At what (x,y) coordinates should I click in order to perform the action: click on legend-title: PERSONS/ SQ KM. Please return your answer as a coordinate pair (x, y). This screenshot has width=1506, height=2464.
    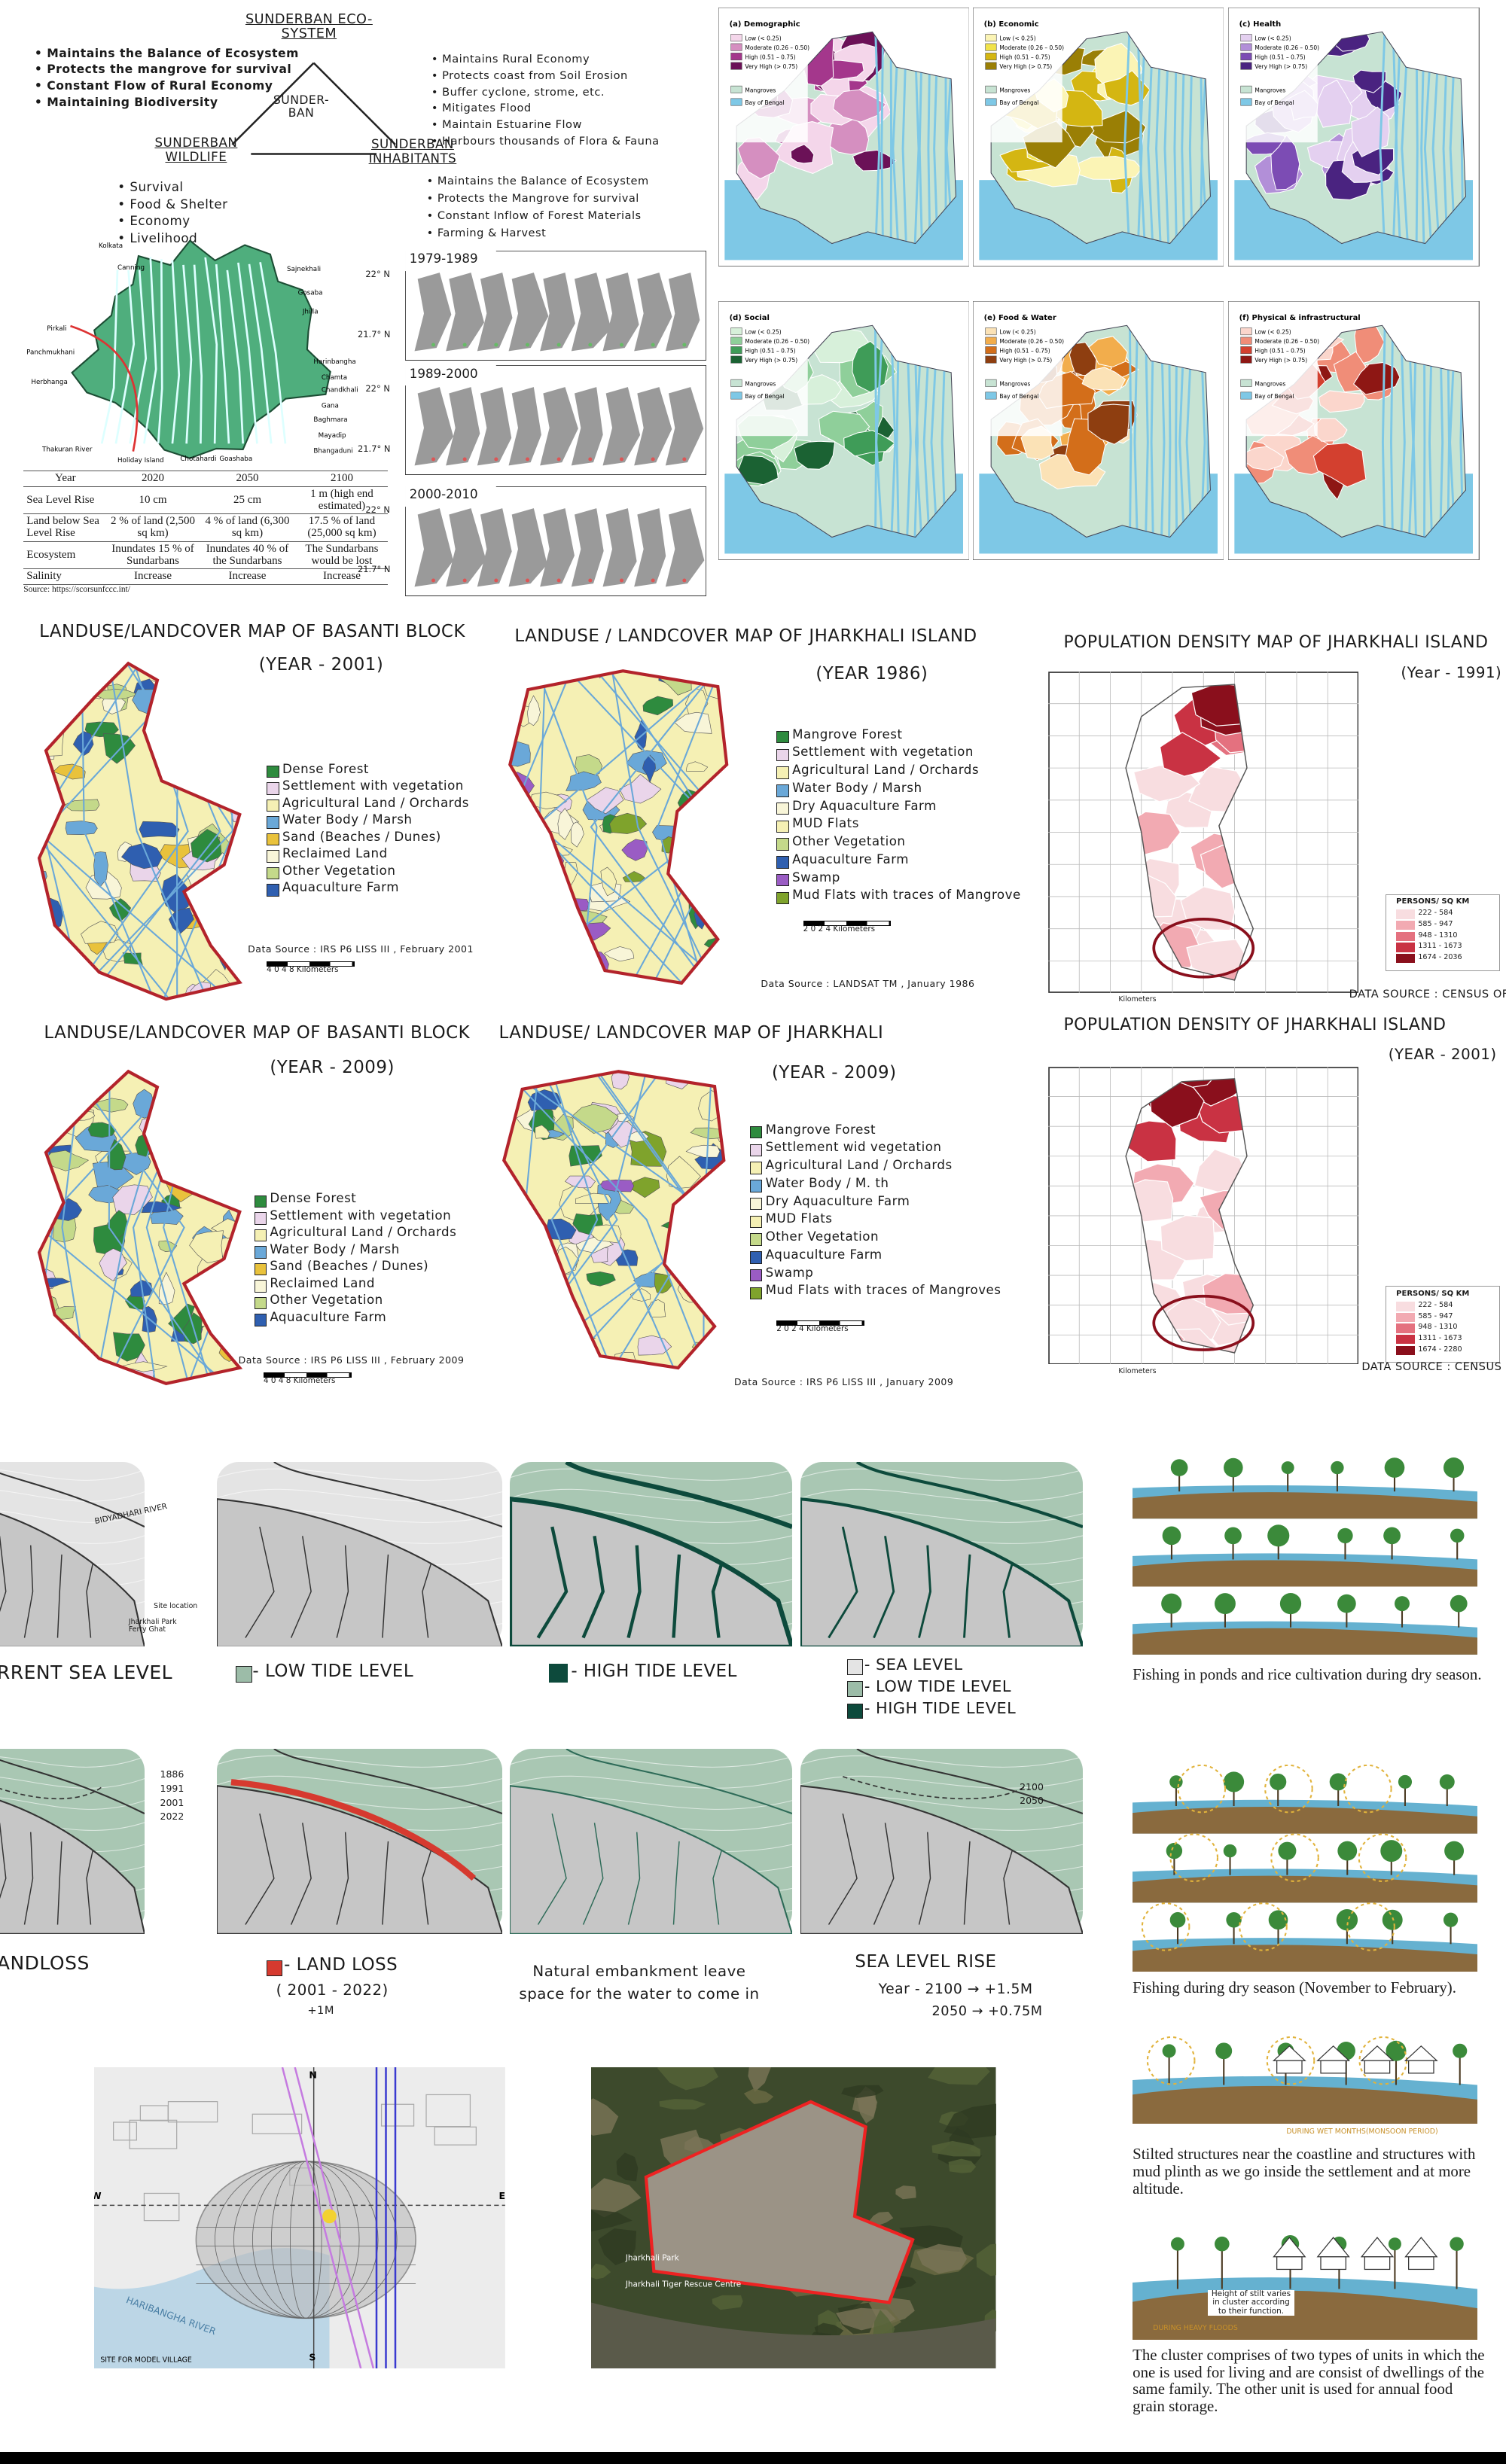
    Looking at the image, I should click on (1433, 901).